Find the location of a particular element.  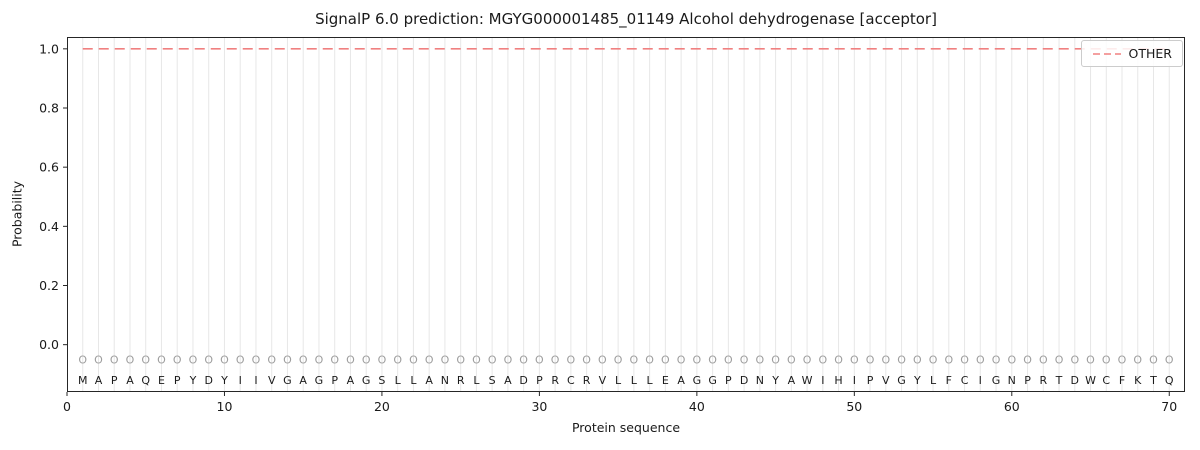

x-tick-label: 50 is located at coordinates (854, 406).